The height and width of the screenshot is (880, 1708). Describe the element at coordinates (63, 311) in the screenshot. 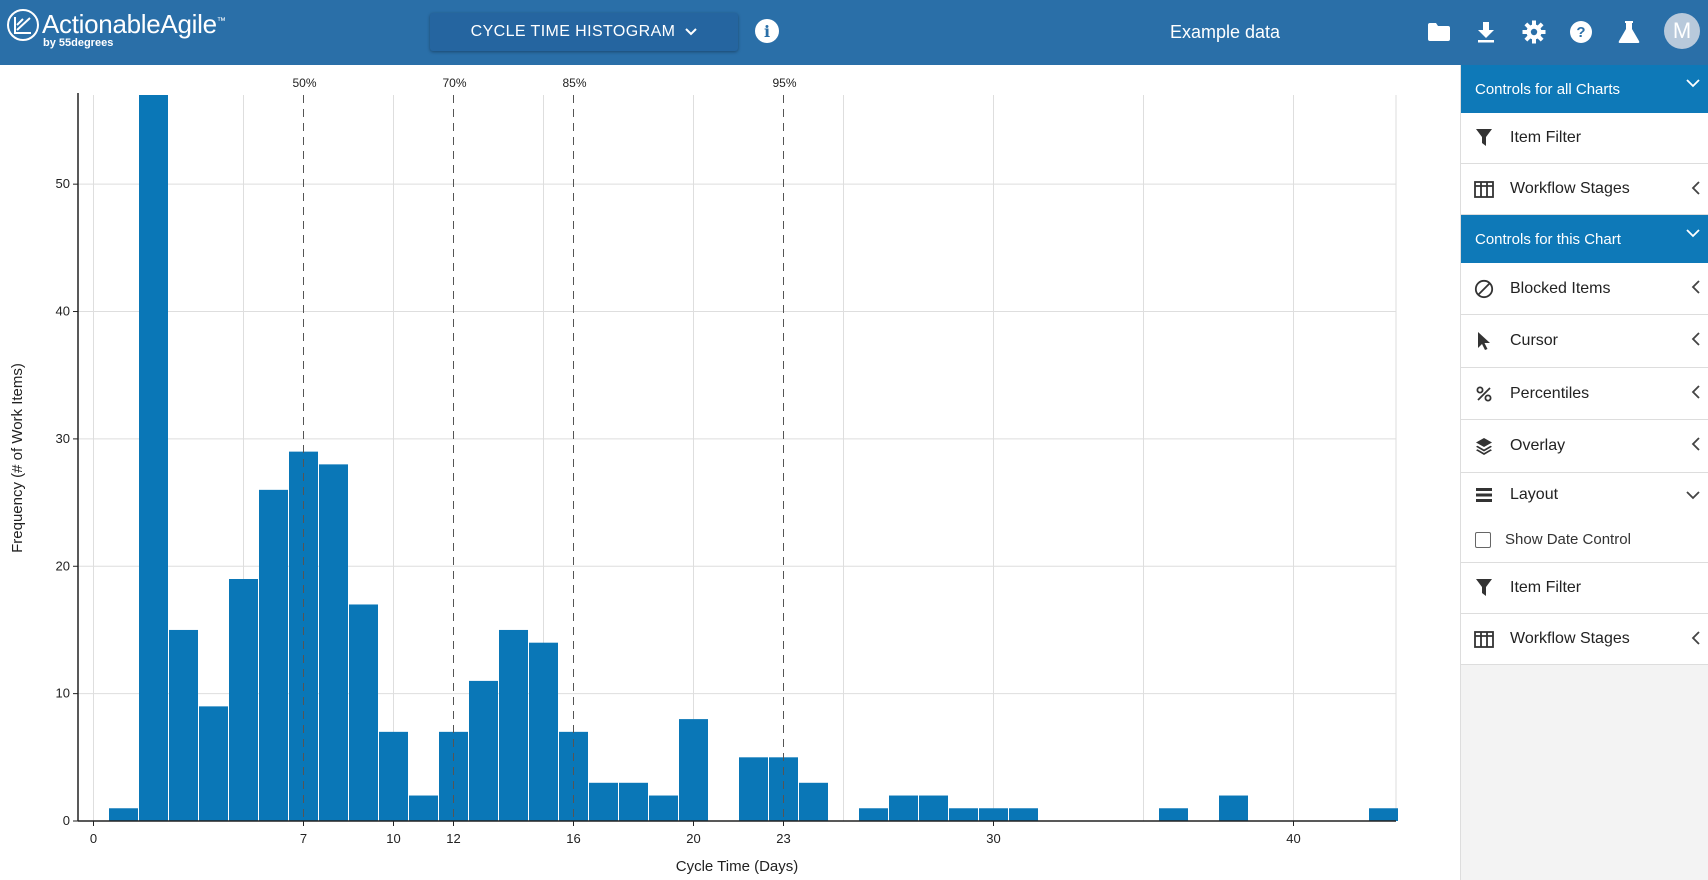

I see `y-tick-label: 40` at that location.